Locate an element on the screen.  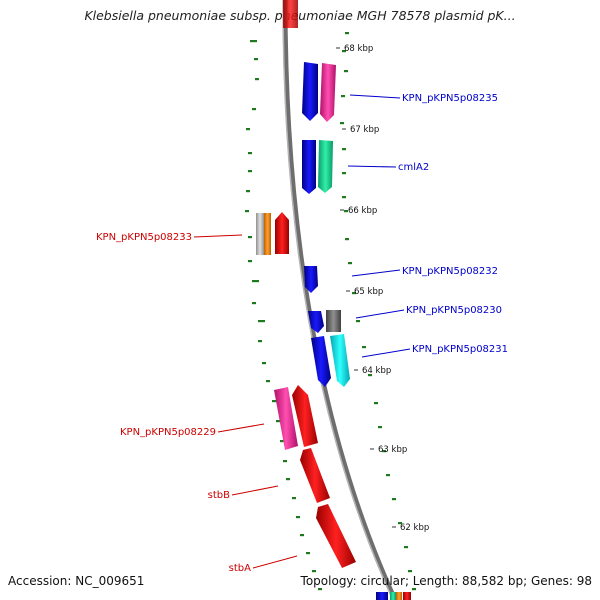
cds-cmla2-a is located at coordinates (309, 167).